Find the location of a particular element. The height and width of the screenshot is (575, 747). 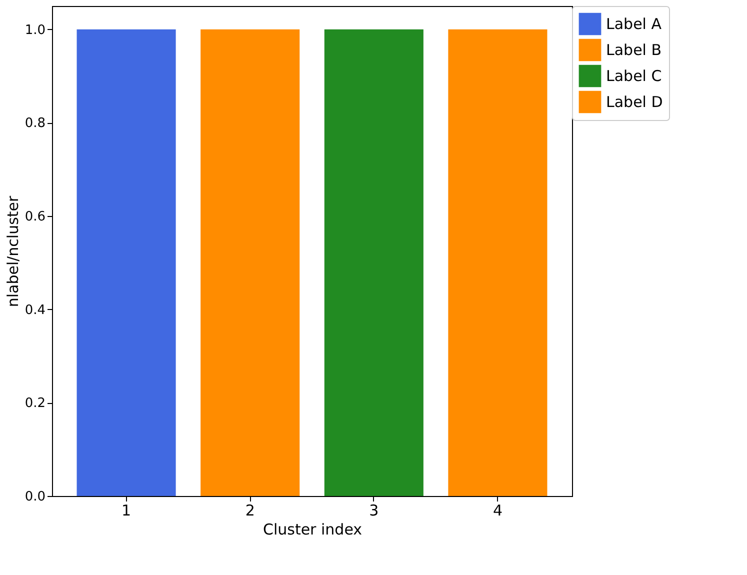

y-tick-label: 0.2 is located at coordinates (35, 404).